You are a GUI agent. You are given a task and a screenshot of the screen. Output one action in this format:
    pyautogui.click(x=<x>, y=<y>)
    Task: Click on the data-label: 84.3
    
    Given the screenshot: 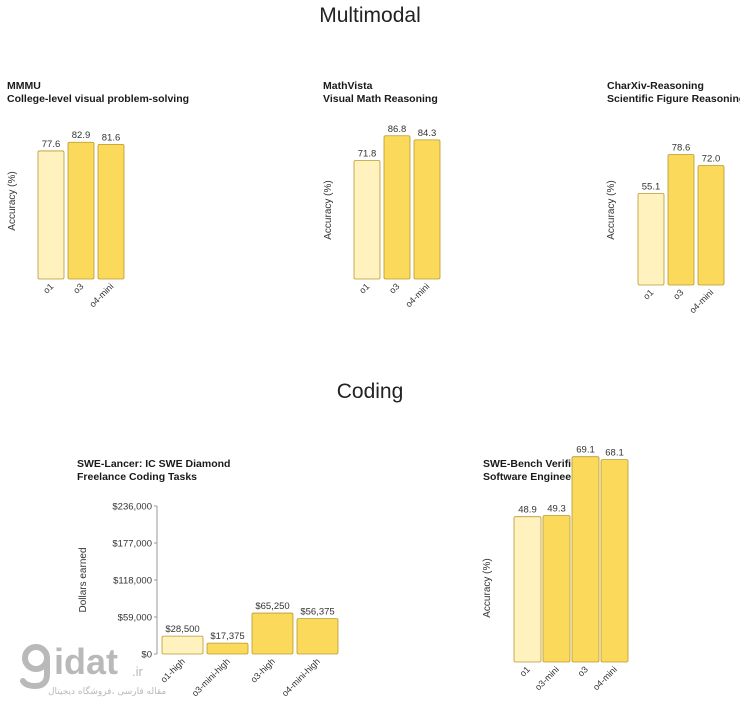 What is the action you would take?
    pyautogui.click(x=427, y=133)
    